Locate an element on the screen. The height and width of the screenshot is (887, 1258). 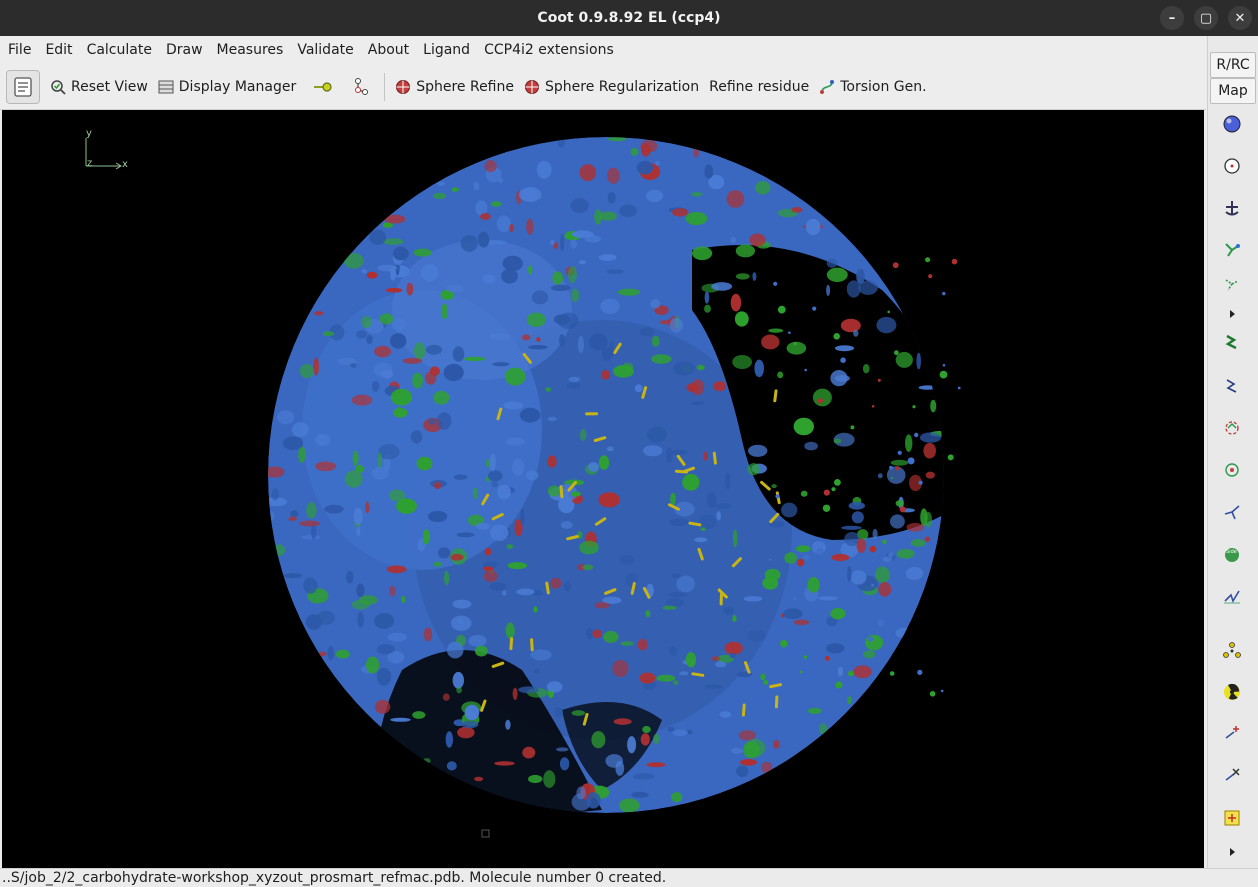
menu-file: File is located at coordinates (18, 50).